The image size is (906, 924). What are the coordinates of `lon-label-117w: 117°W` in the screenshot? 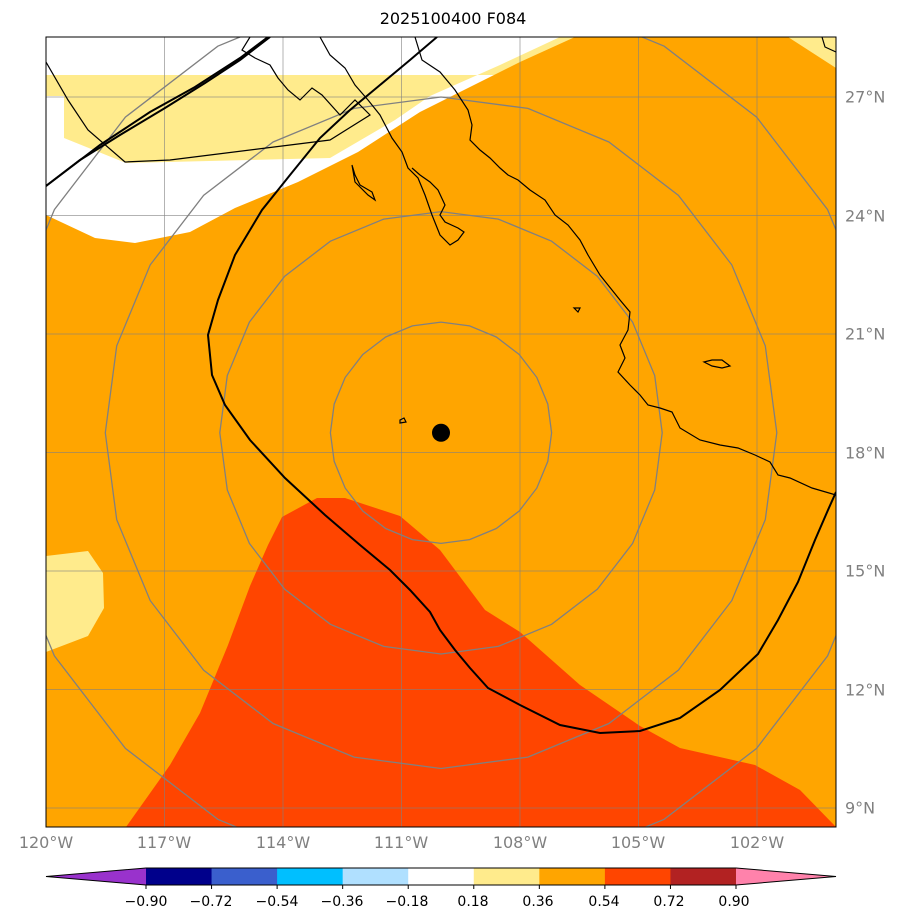 It's located at (164, 842).